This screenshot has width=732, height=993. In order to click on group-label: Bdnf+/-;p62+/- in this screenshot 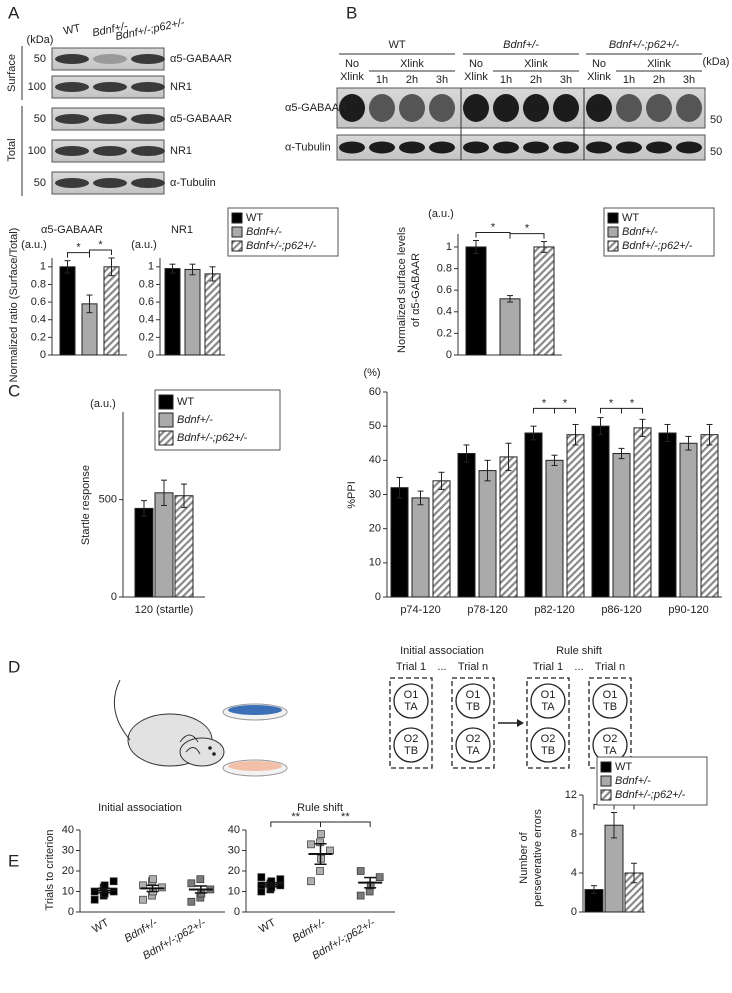, I will do `click(644, 45)`.